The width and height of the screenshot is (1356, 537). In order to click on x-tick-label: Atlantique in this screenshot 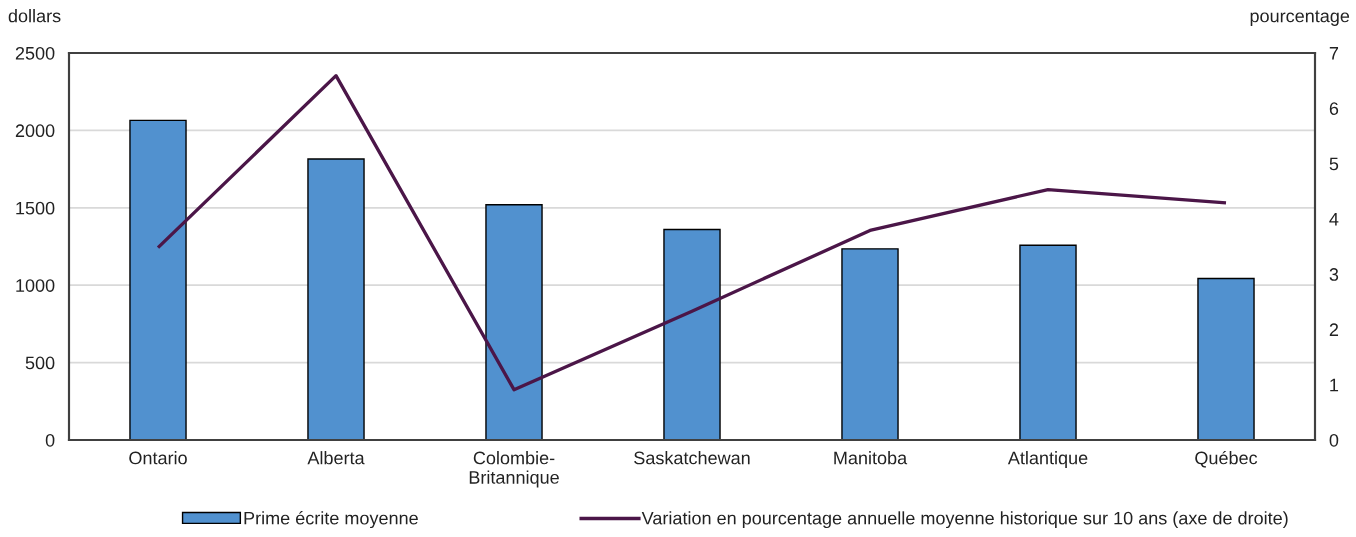, I will do `click(1047, 459)`.